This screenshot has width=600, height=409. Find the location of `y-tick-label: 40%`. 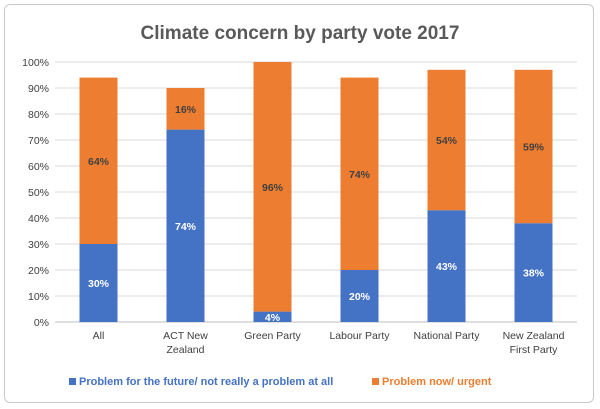

y-tick-label: 40% is located at coordinates (38, 219).